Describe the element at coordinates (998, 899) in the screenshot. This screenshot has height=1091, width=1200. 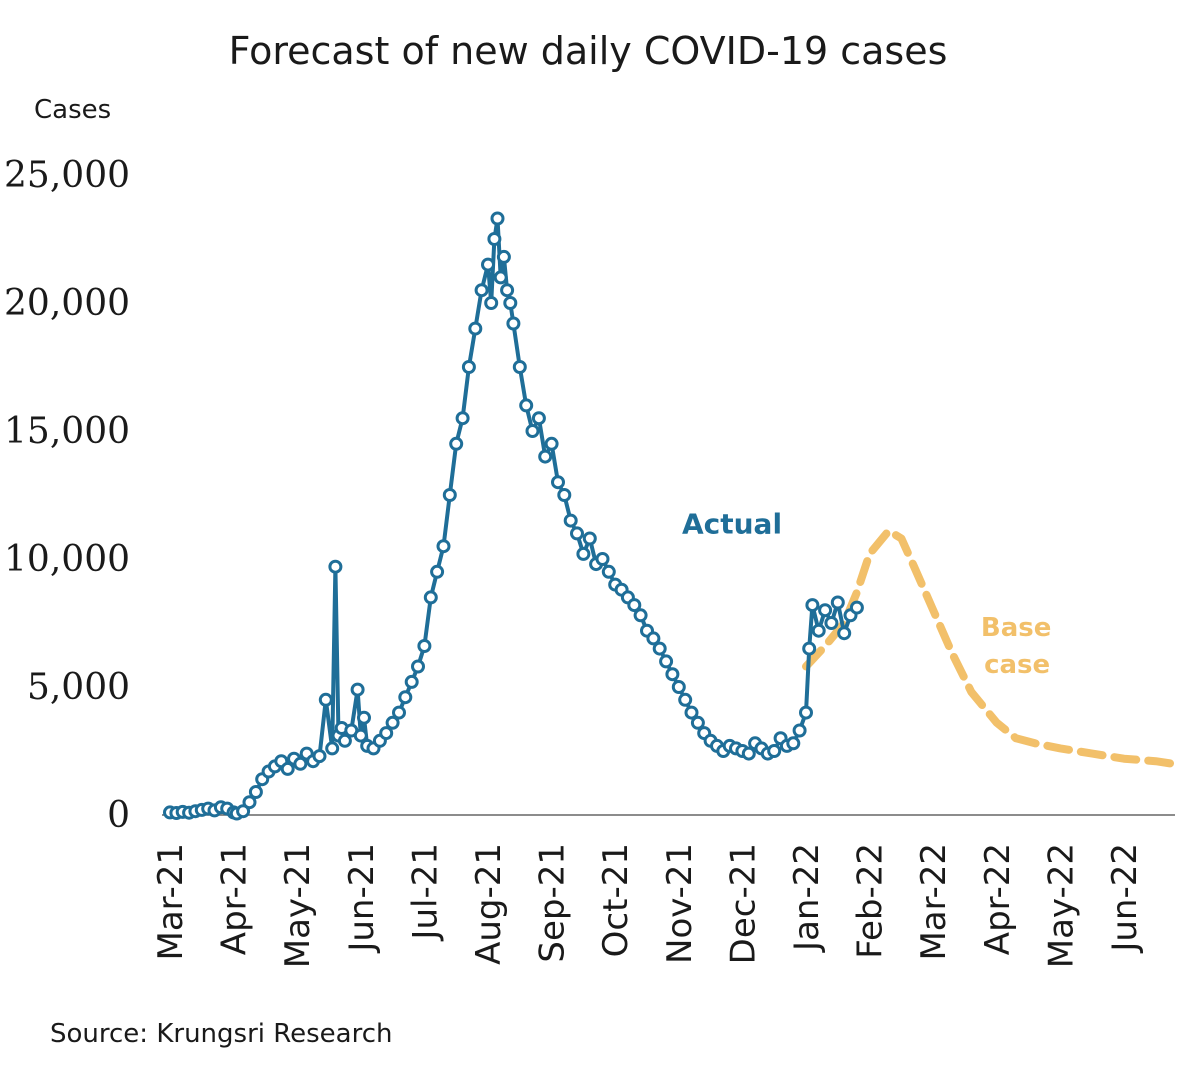
I see `x-tick-label: Apr-22` at that location.